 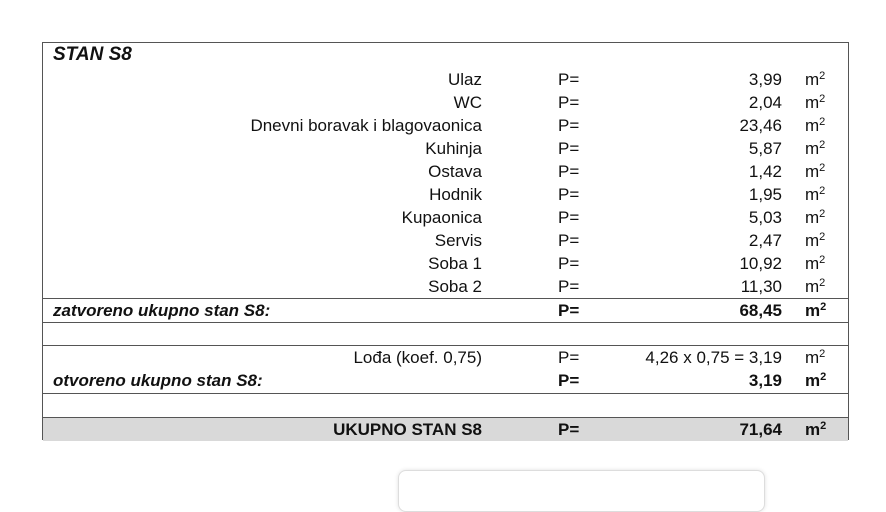 I want to click on room-row: Soba 2 P= 11,30 m2, so click(x=445, y=286).